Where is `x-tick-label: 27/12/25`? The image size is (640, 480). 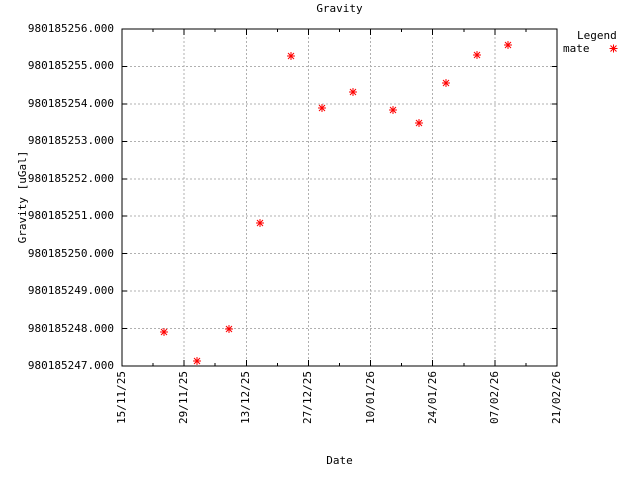 x-tick-label: 27/12/25 is located at coordinates (308, 397).